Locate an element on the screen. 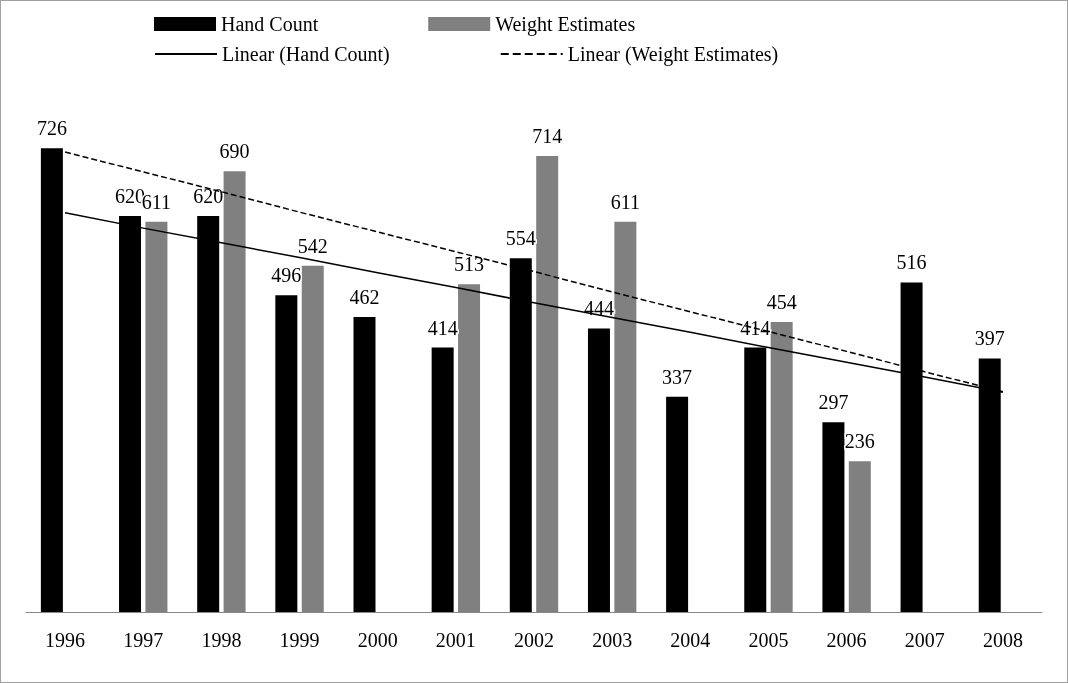  x-tick-label: 1996 is located at coordinates (65, 640).